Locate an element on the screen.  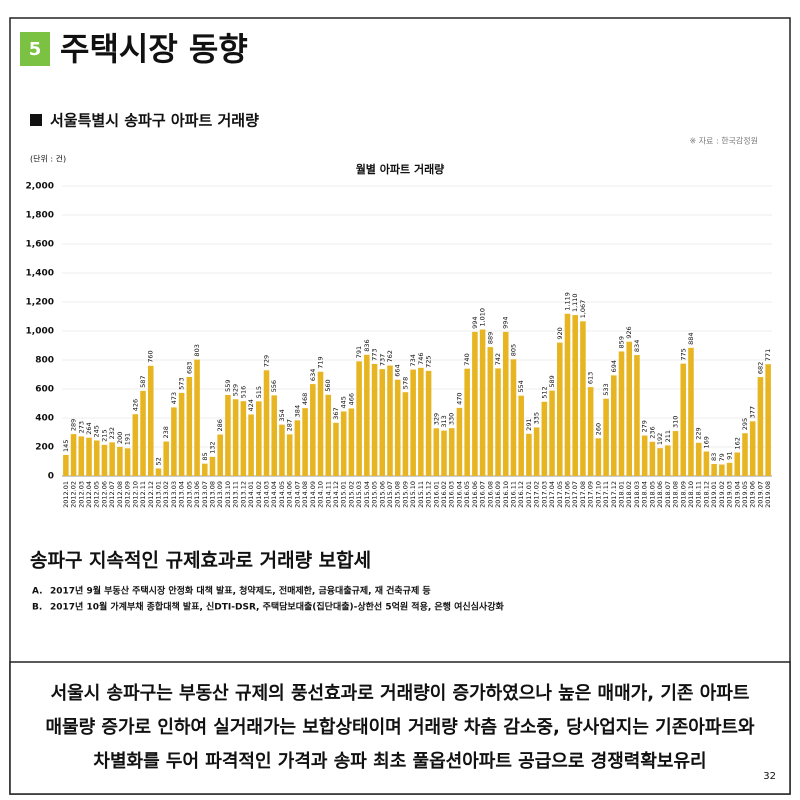
x-tick-label: 2015.05 is located at coordinates (375, 494).